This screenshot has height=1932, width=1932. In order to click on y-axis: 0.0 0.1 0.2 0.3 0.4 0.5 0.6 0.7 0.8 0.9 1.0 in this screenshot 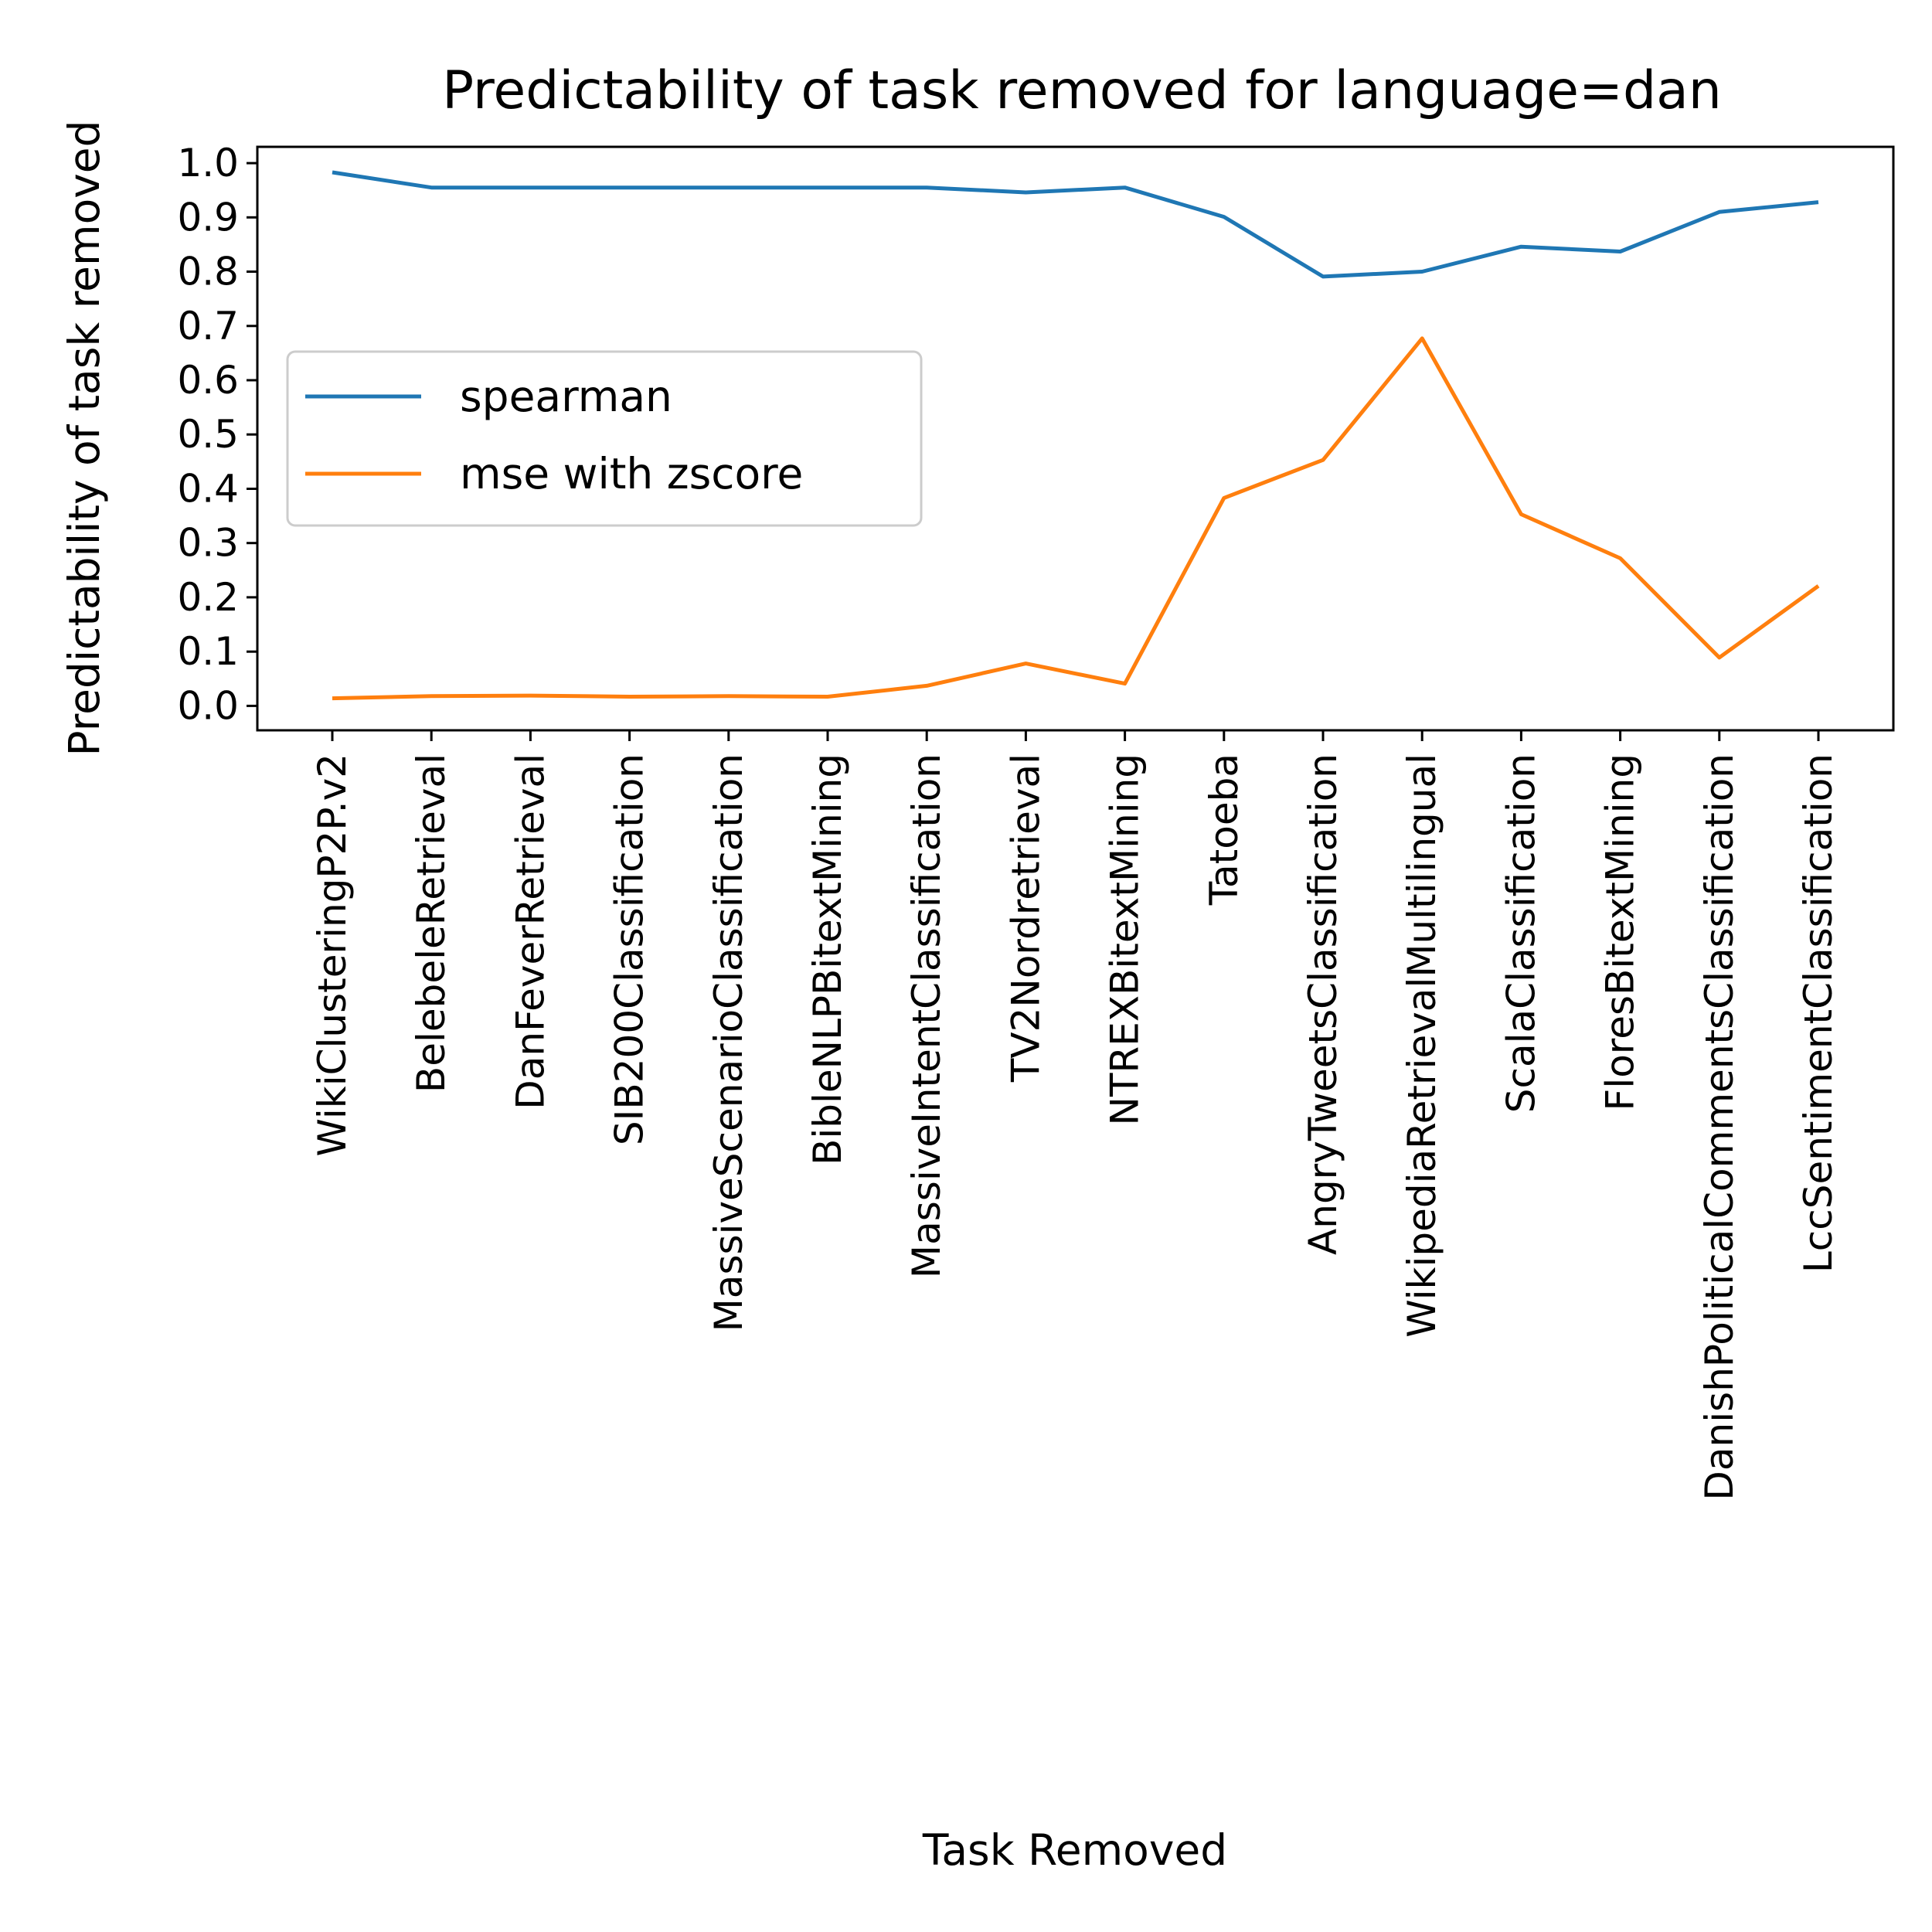, I will do `click(217, 435)`.